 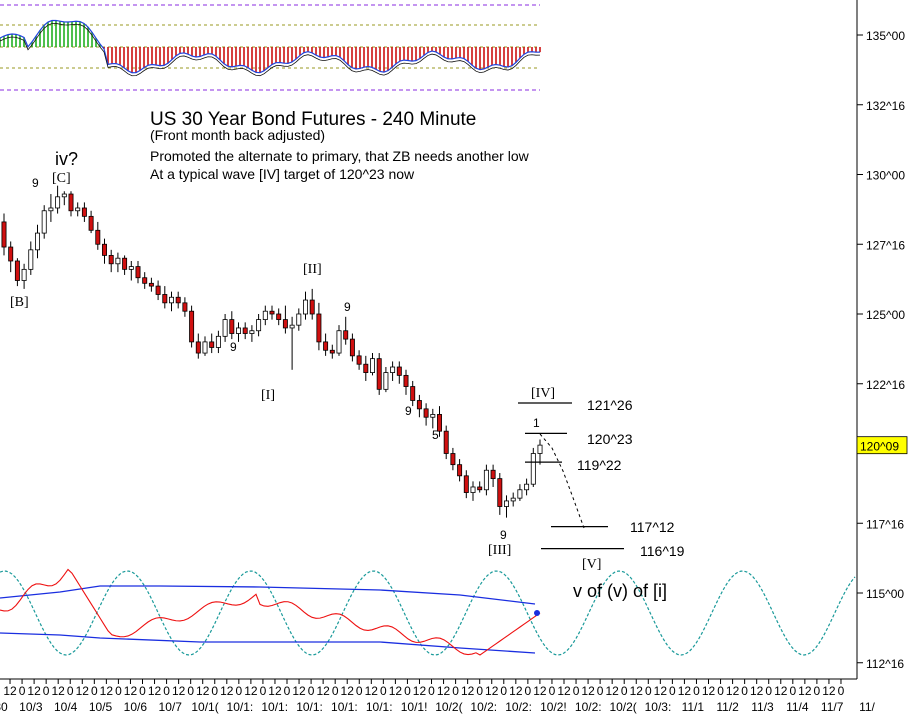 What do you see at coordinates (270, 612) in the screenshot?
I see `momentum-line` at bounding box center [270, 612].